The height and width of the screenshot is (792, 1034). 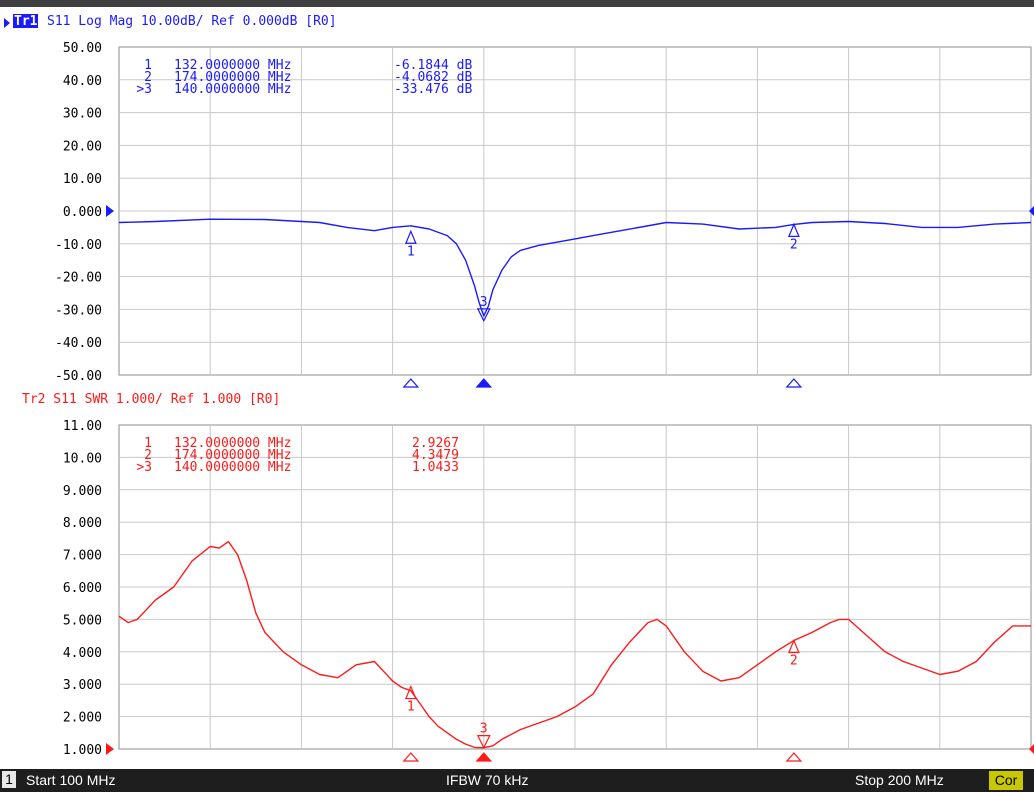 What do you see at coordinates (433, 77) in the screenshot?
I see `marker-table-value: -4.0682 dB` at bounding box center [433, 77].